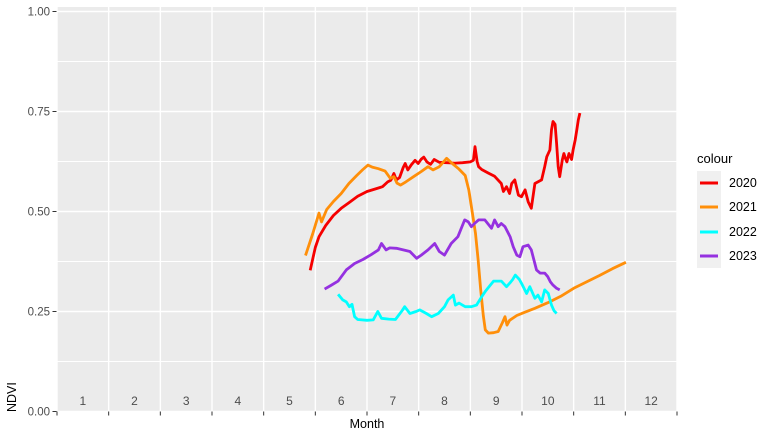 The width and height of the screenshot is (773, 442). What do you see at coordinates (743, 183) in the screenshot?
I see `legend-item-label: 2020` at bounding box center [743, 183].